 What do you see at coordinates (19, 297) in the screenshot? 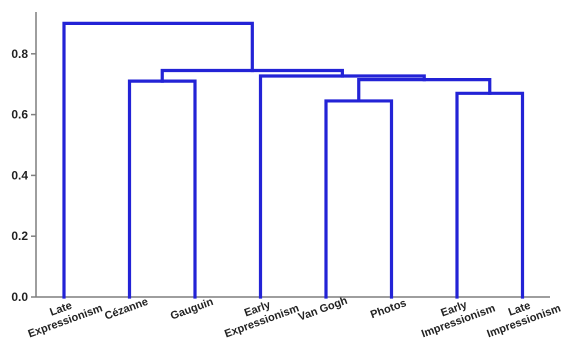
I see `y-tick-label: 0.0` at bounding box center [19, 297].